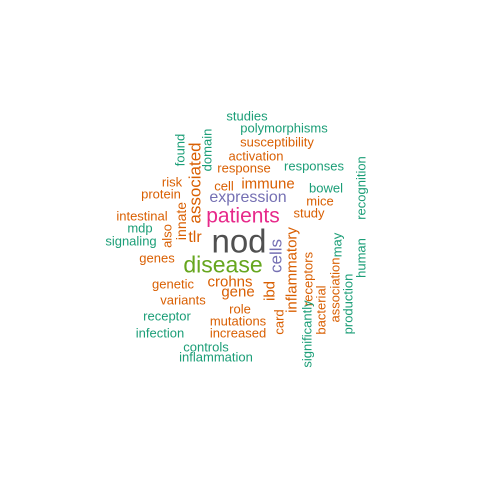 The height and width of the screenshot is (480, 480). What do you see at coordinates (172, 182) in the screenshot?
I see `word-risk: risk` at bounding box center [172, 182].